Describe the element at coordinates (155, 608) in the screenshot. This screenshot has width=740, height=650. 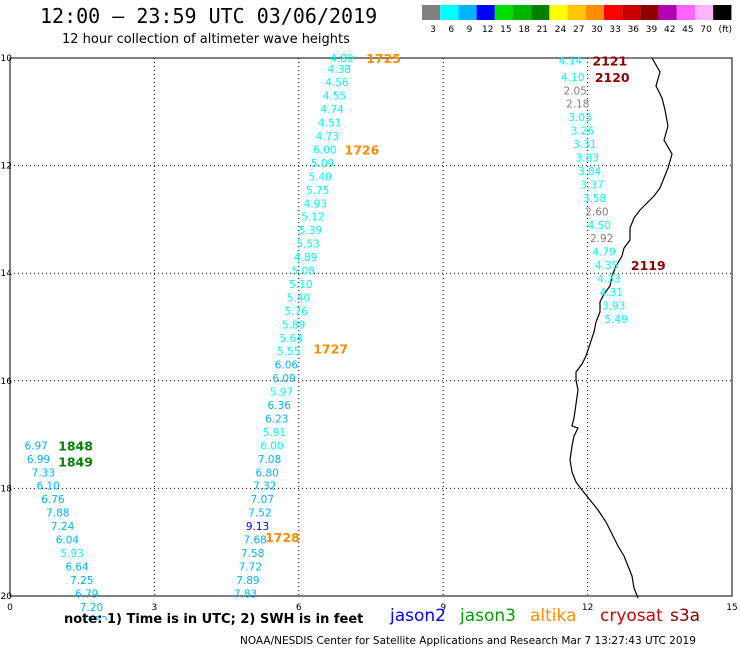
I see `lon-tick-label: 3` at that location.